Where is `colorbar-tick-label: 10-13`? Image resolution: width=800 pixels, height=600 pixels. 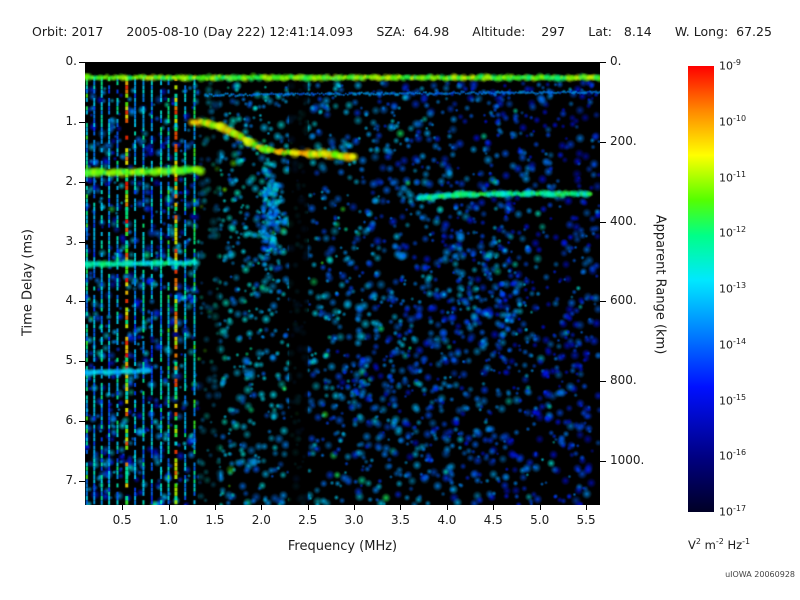
colorbar-tick-label: 10-13 is located at coordinates (733, 288).